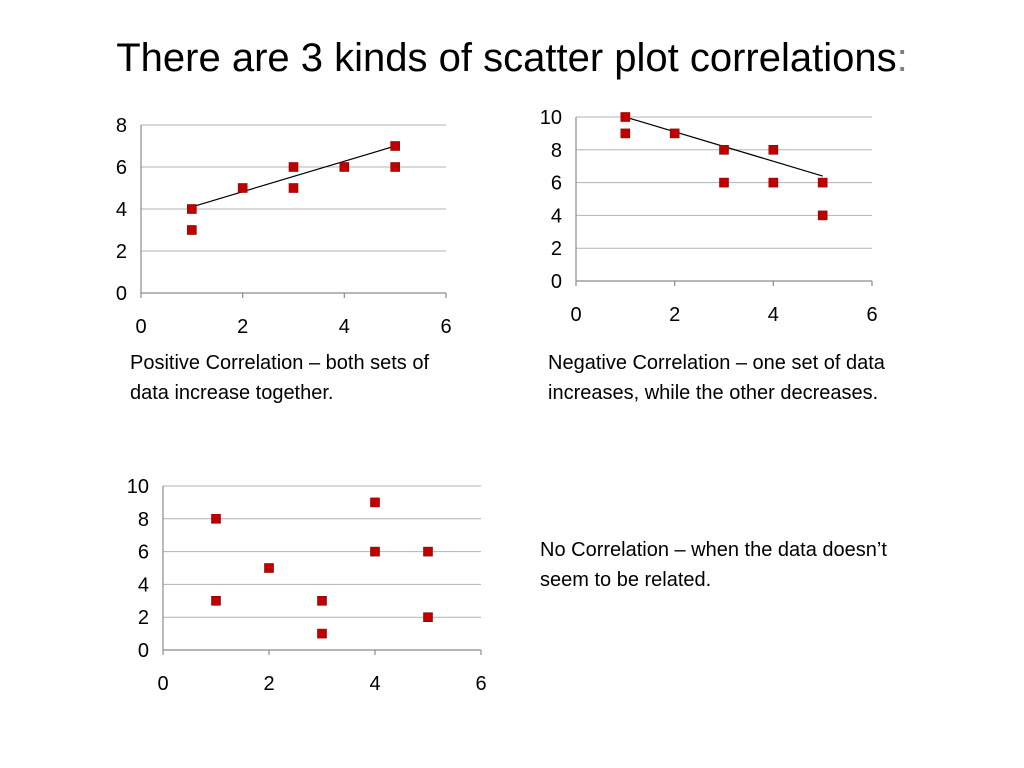 This screenshot has width=1024, height=768. I want to click on no-correlation-chart: 0 2 4 6 8 10 0 2 4 6, so click(307, 585).